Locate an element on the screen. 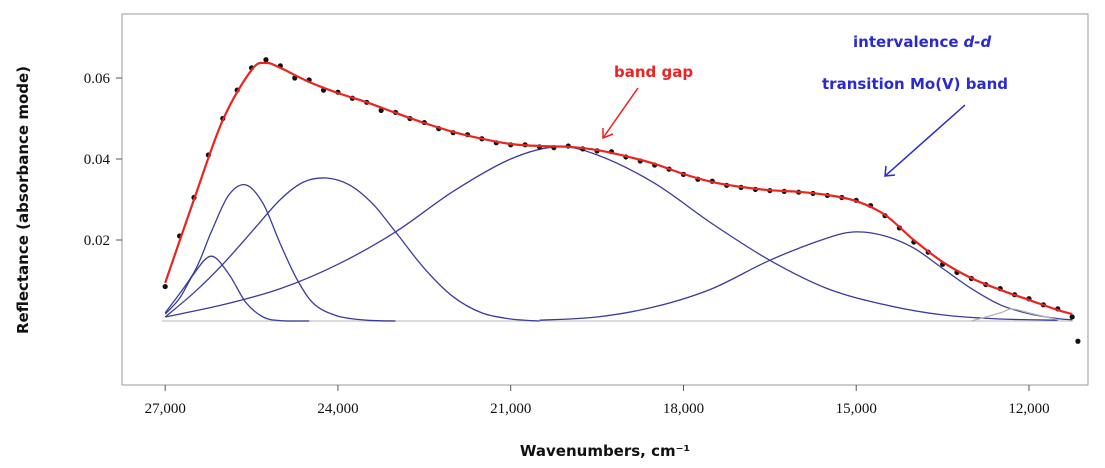 This screenshot has width=1105, height=468. y-tick-label: 0.04 is located at coordinates (97, 160).